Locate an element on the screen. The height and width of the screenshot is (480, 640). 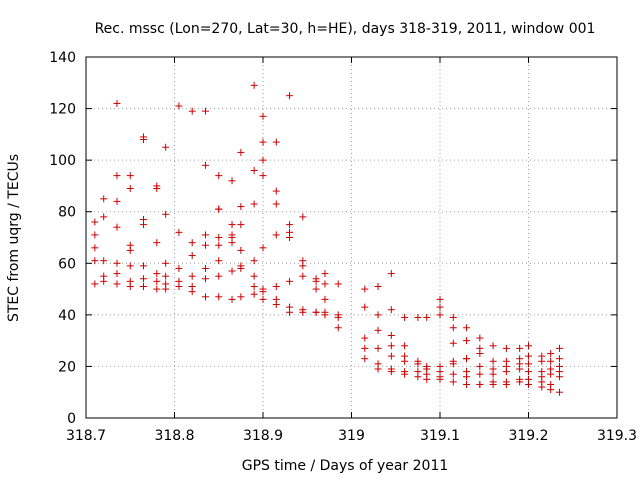
y-tick-label: 60 is located at coordinates (67, 264).